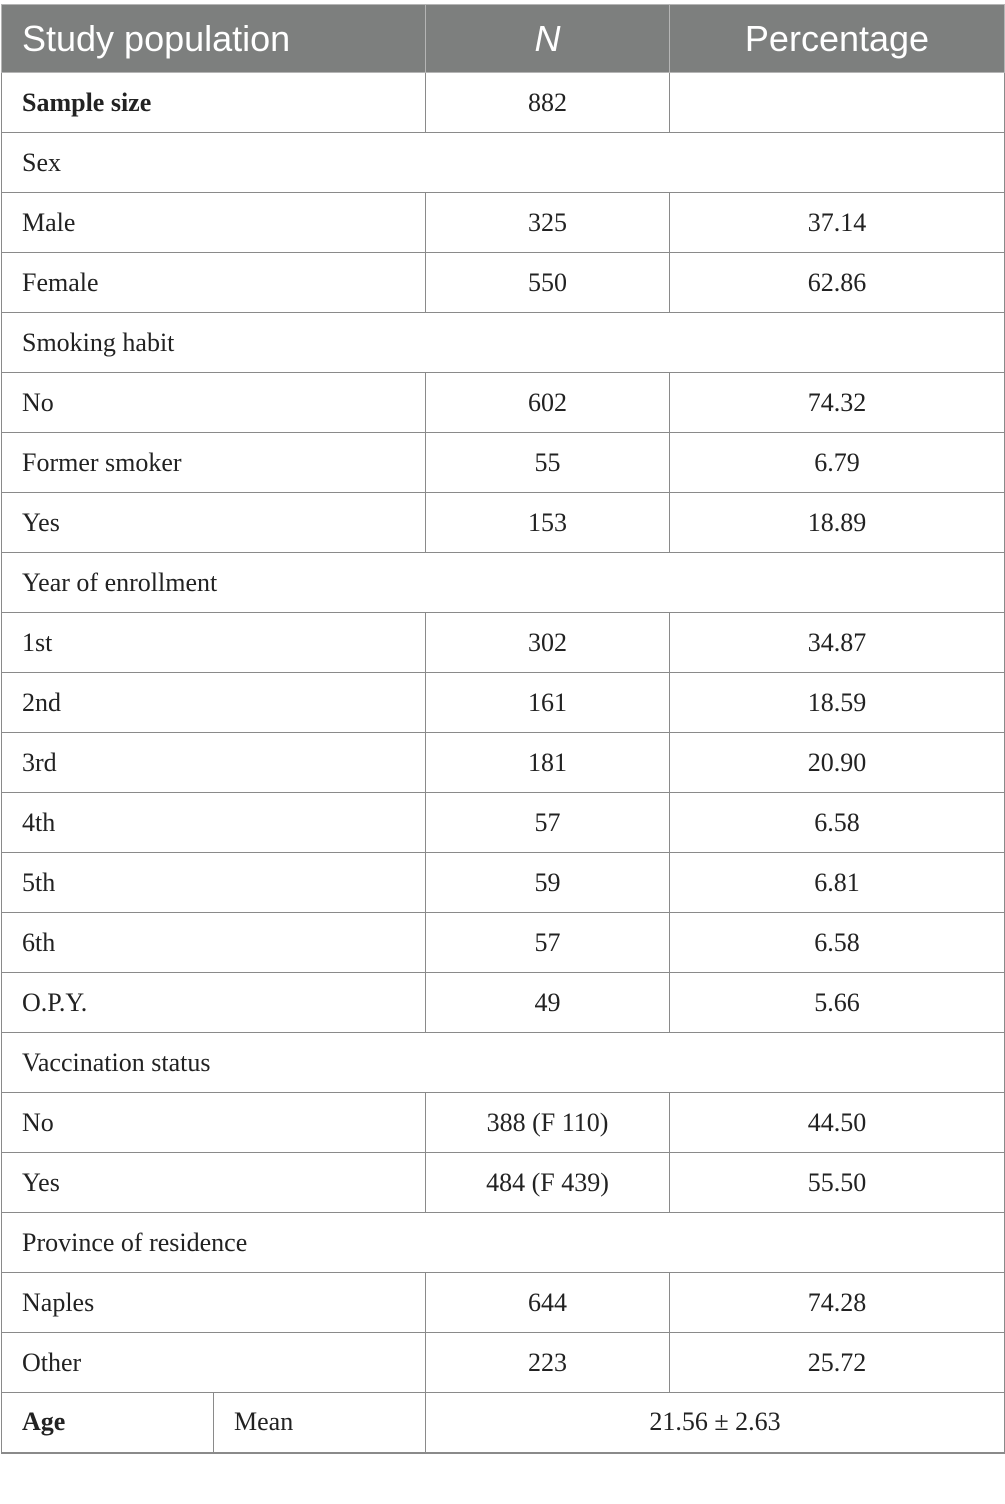 This screenshot has height=1504, width=1005. What do you see at coordinates (213, 1302) in the screenshot?
I see `row-label: Naples` at bounding box center [213, 1302].